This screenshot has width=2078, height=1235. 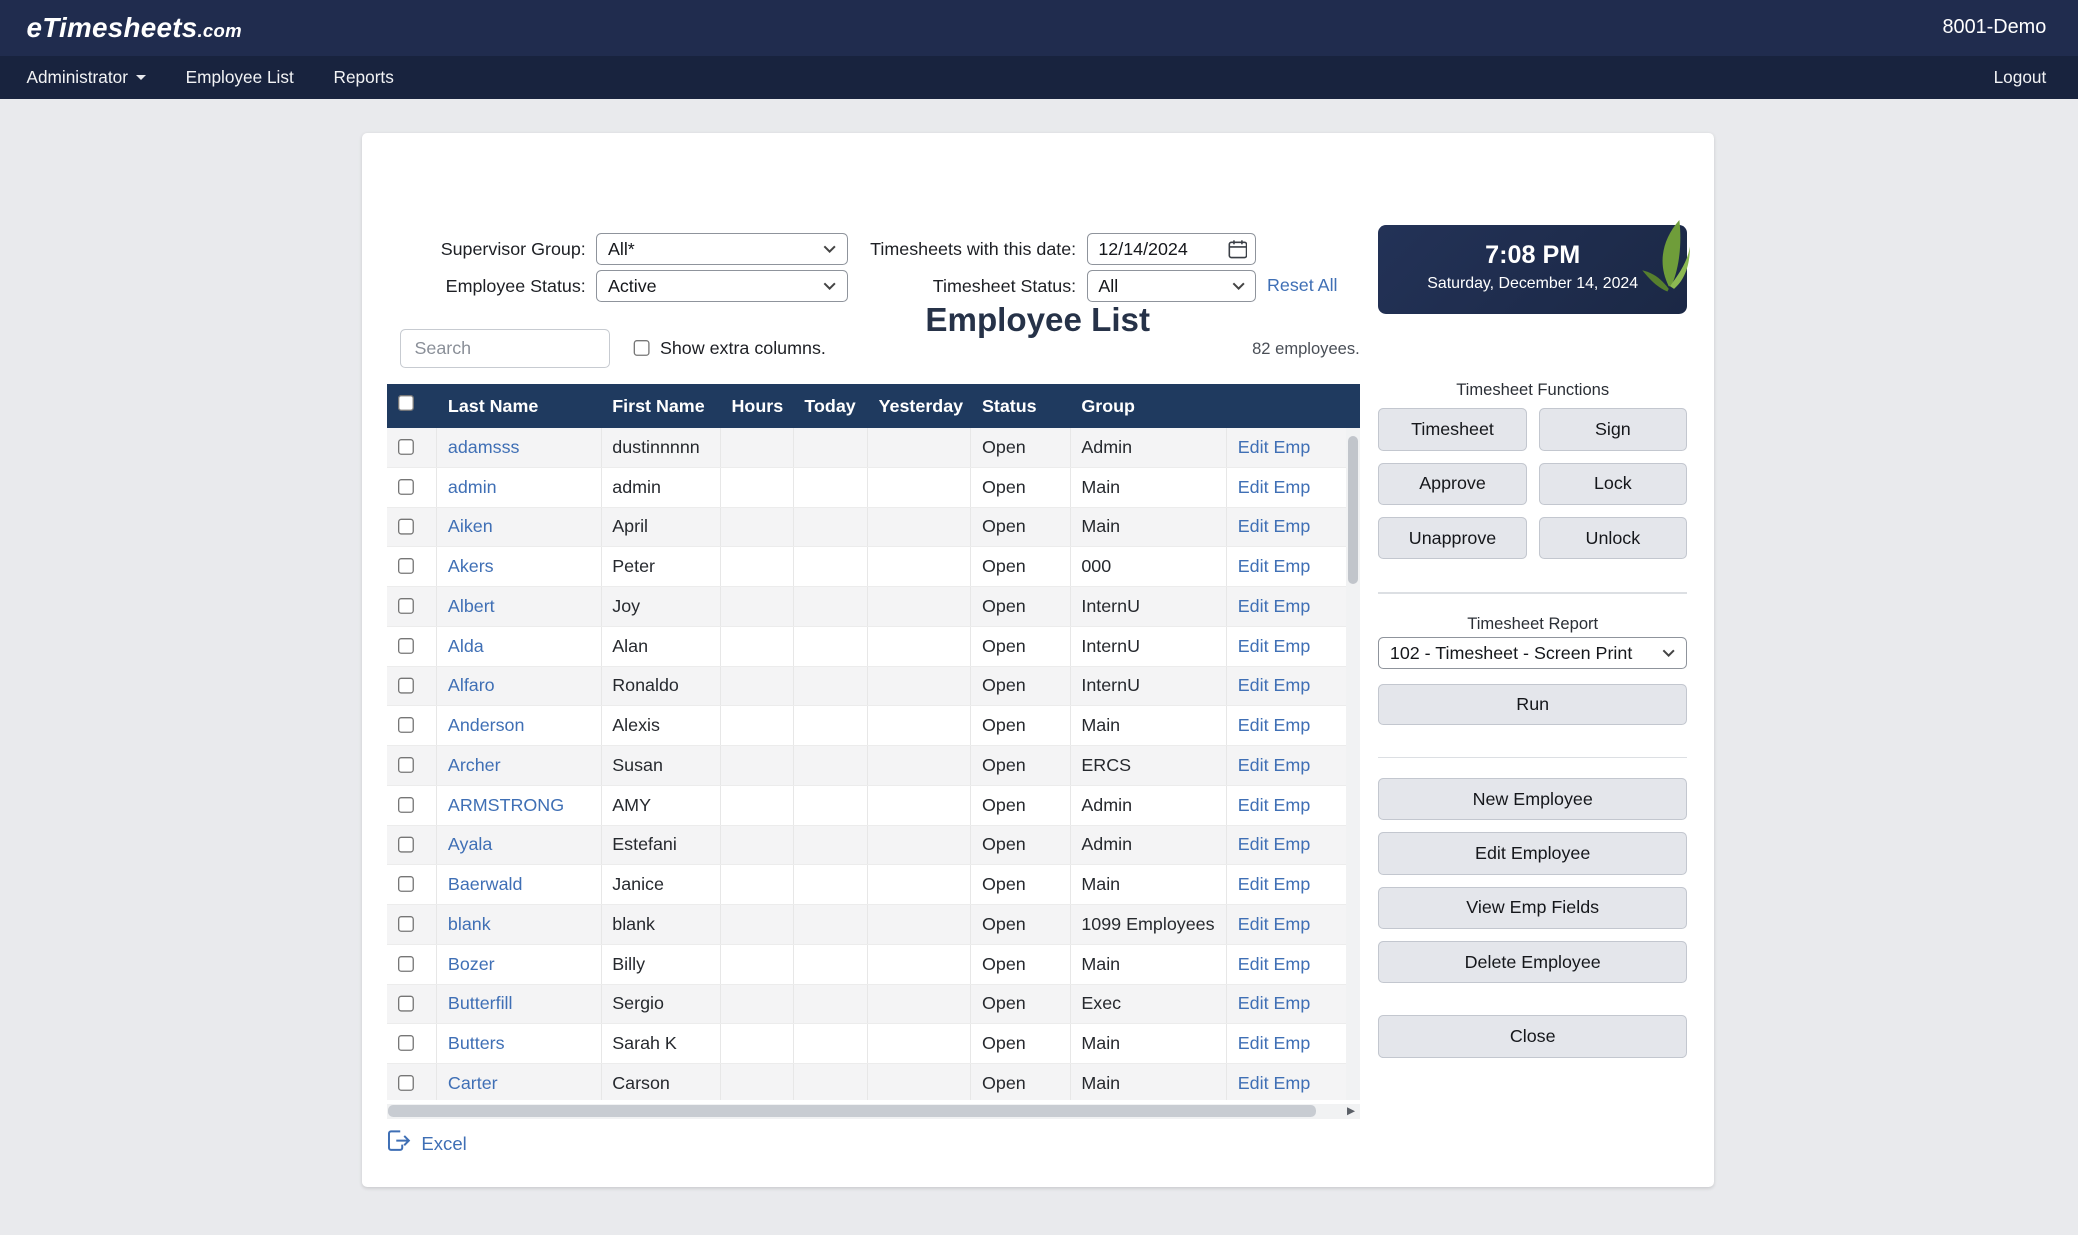 I want to click on column-header-hours: Hours, so click(x=757, y=405).